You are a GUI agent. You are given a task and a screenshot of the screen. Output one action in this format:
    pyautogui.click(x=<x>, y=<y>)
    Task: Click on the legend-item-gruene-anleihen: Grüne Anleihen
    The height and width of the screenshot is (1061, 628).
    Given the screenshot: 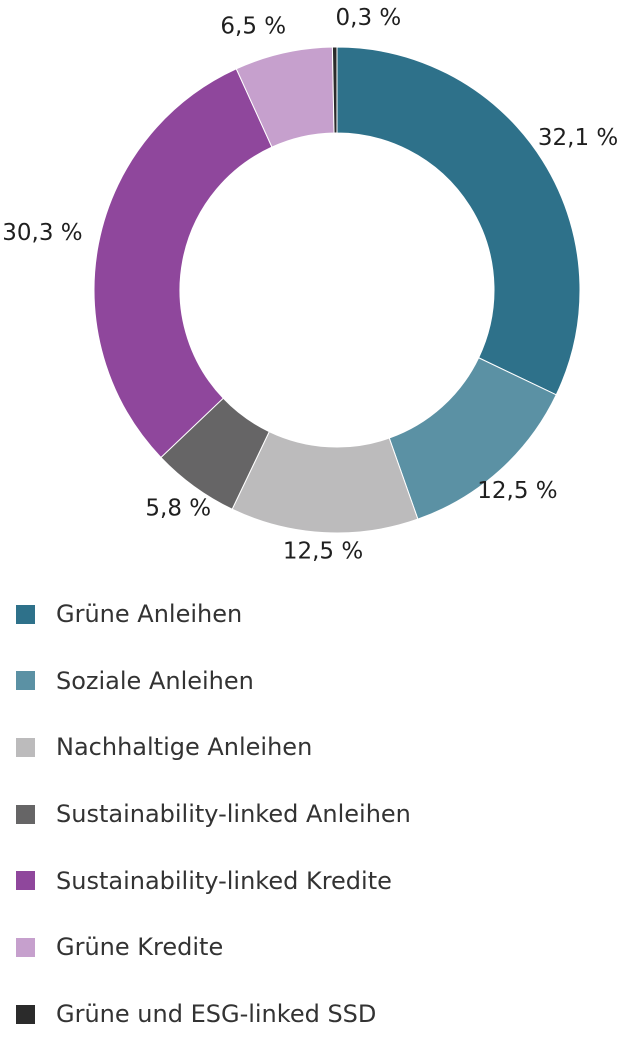 What is the action you would take?
    pyautogui.click(x=316, y=614)
    